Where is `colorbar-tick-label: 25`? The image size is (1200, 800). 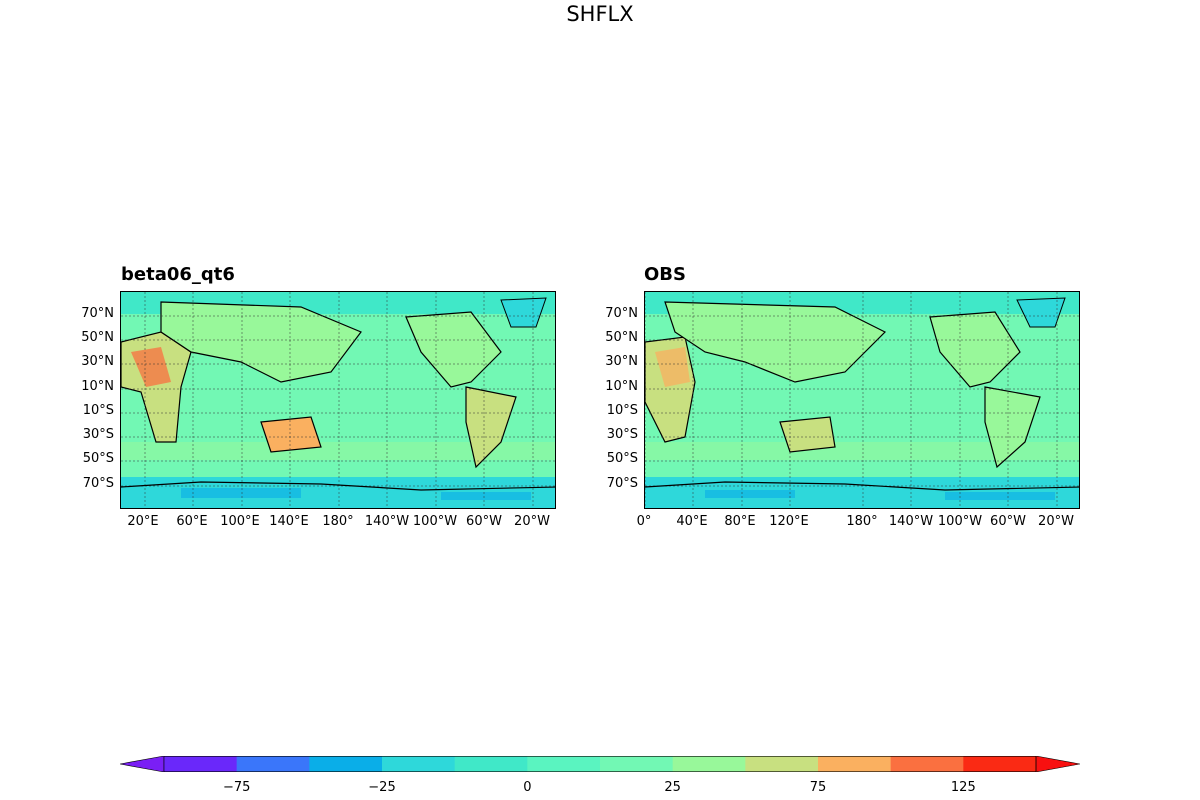 colorbar-tick-label: 25 is located at coordinates (672, 787).